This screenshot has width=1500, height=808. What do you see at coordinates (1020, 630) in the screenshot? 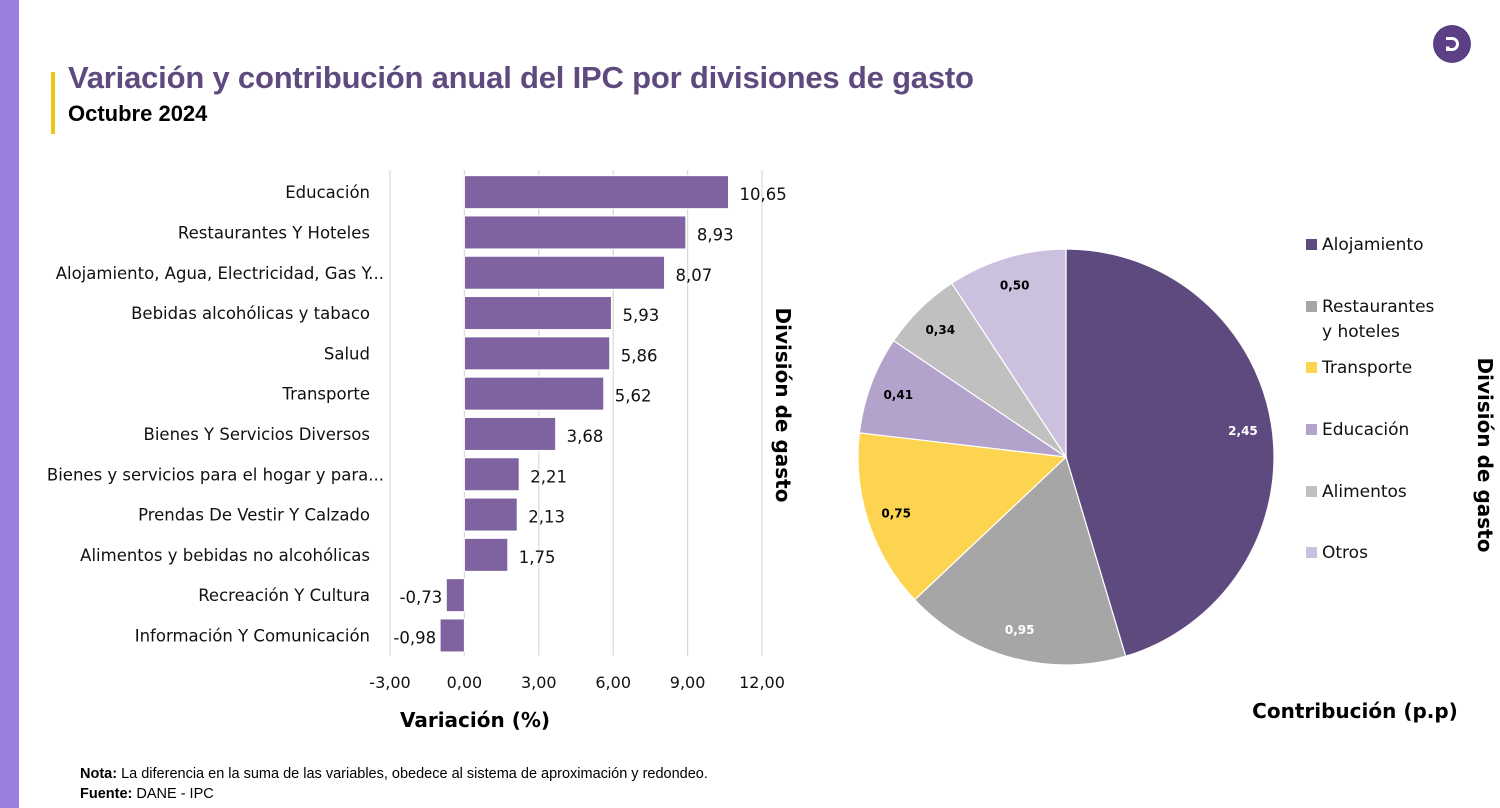
I see `pie-value-label: 0,95` at bounding box center [1020, 630].